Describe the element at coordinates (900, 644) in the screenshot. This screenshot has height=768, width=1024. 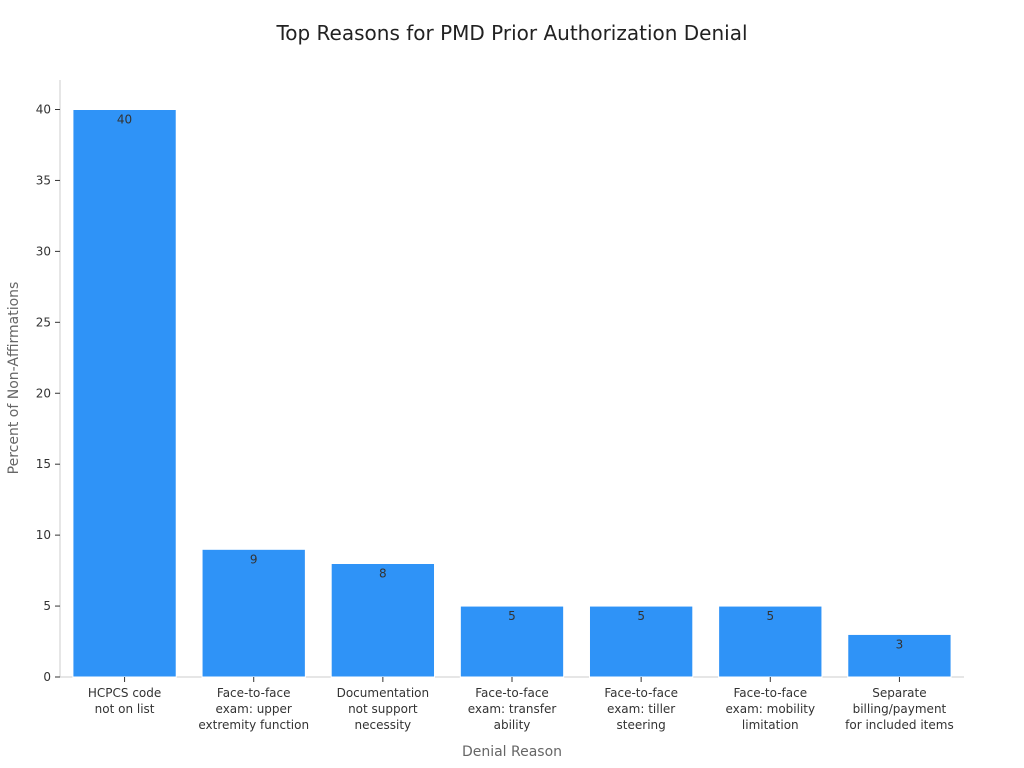
I see `bar-data-label: 3` at that location.